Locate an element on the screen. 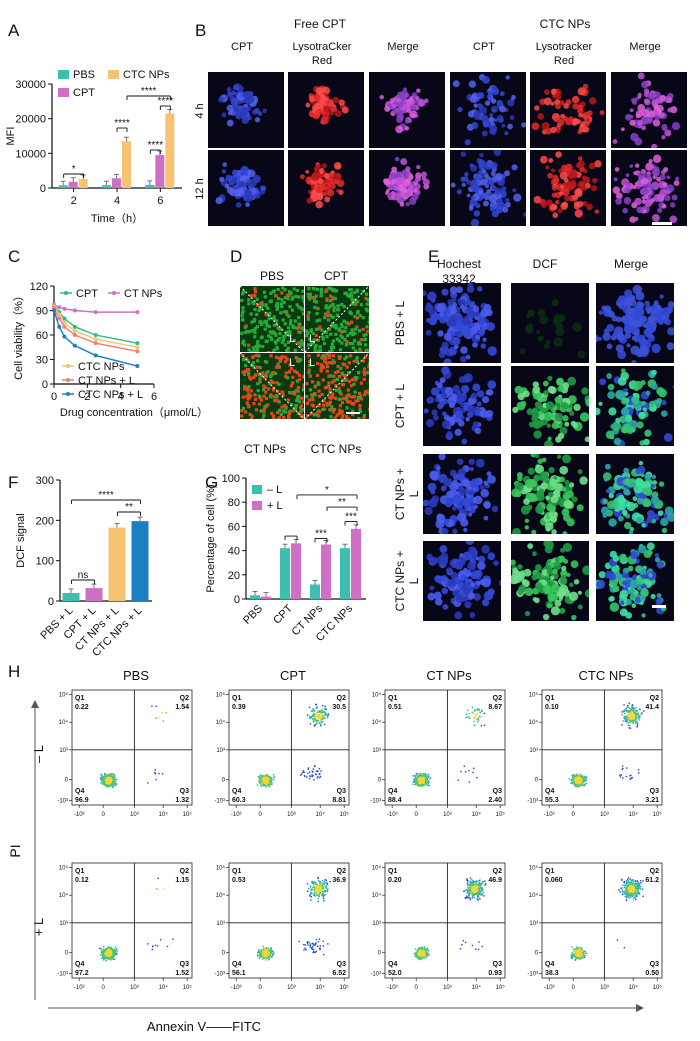 This screenshot has width=700, height=1041. legend-marker is located at coordinates (114, 293).